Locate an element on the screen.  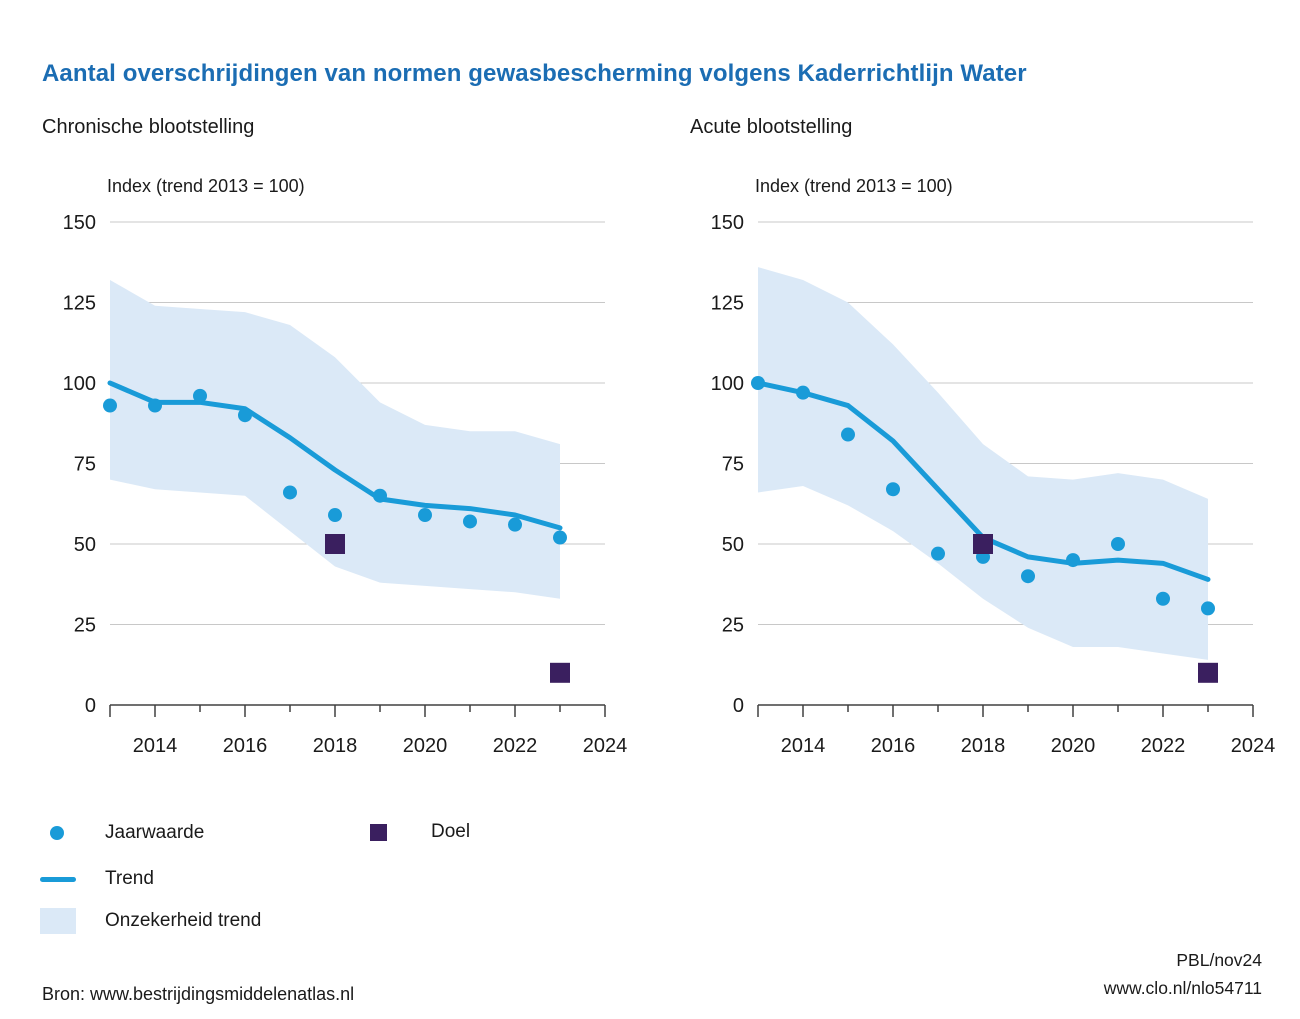
doel-square-icon is located at coordinates (378, 832).